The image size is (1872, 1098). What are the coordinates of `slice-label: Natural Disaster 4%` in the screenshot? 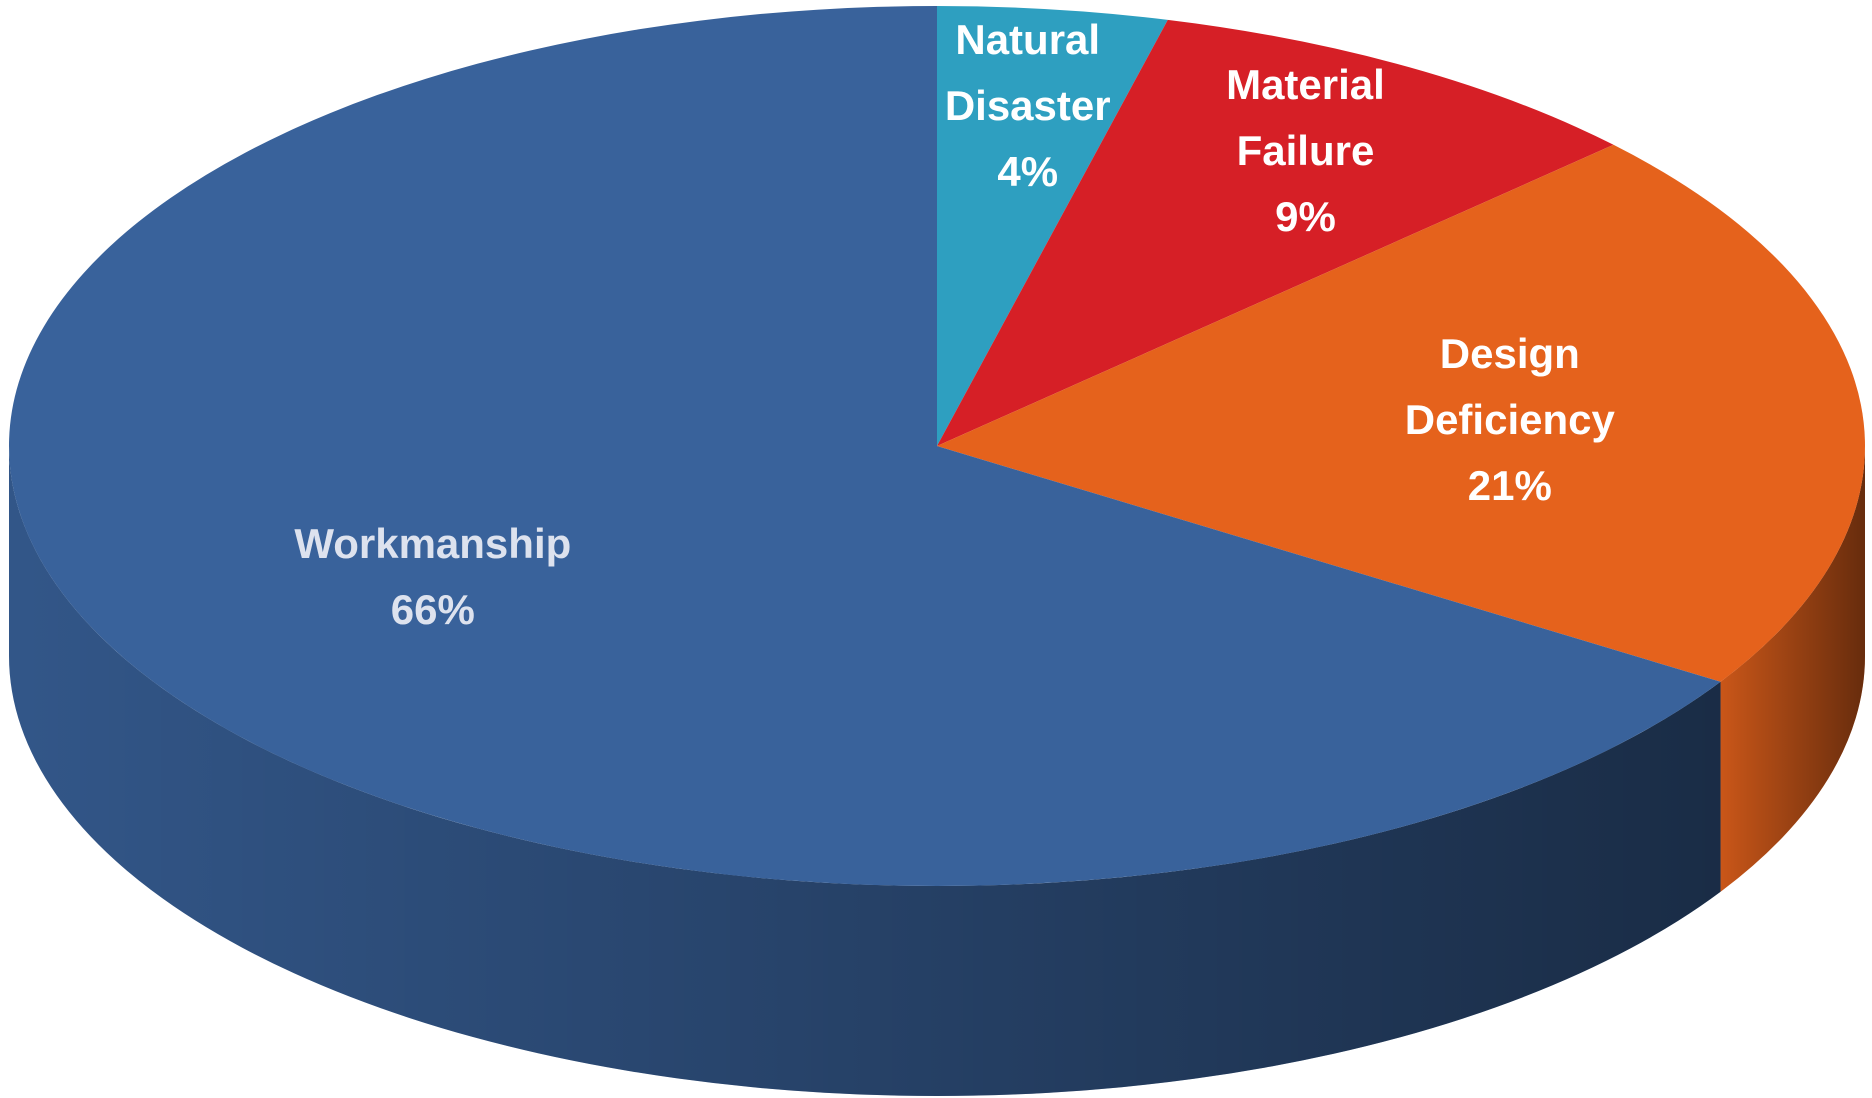 It's located at (1028, 106).